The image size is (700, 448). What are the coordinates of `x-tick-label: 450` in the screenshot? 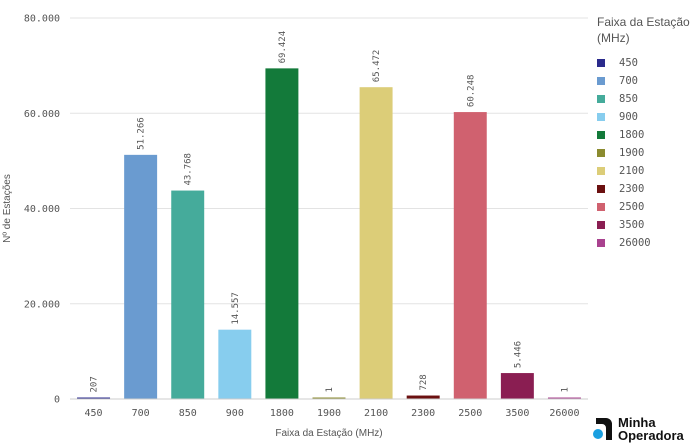 It's located at (94, 413).